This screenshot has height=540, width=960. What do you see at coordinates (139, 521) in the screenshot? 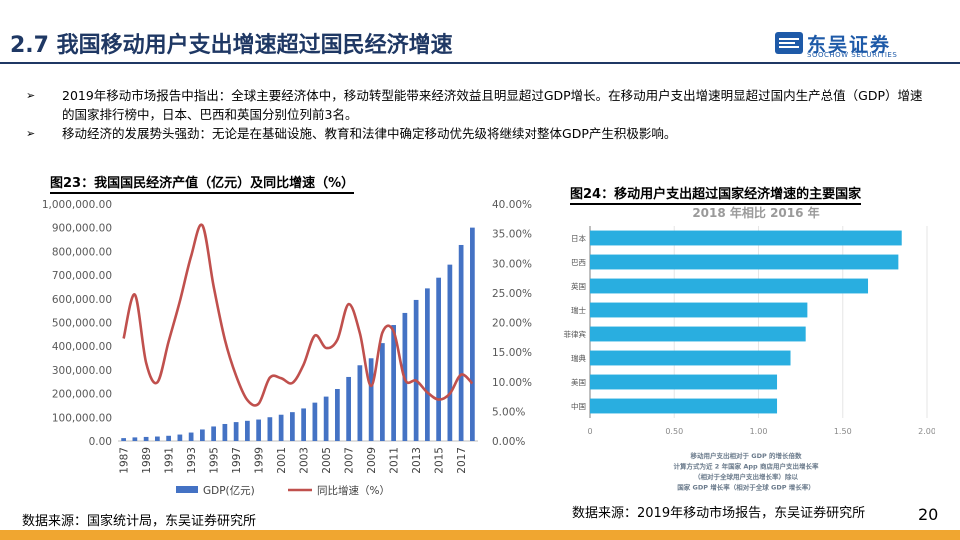
I see `source-note-left: 数据来源：国家统计局，东吴证券研究所` at bounding box center [139, 521].